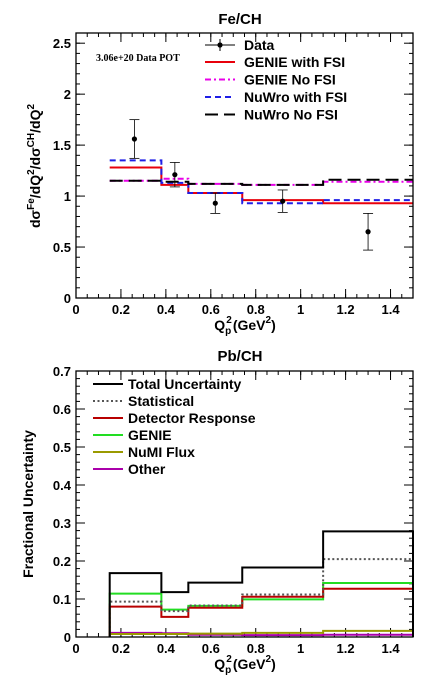 This screenshot has height=698, width=431. I want to click on legend-label-data: Data, so click(259, 45).